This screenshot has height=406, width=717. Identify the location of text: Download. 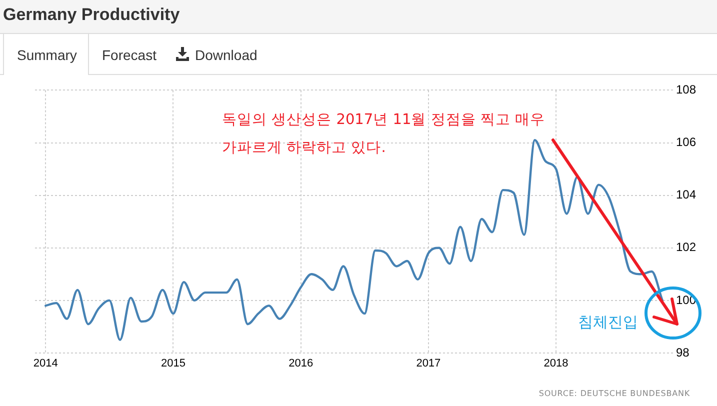
(226, 55).